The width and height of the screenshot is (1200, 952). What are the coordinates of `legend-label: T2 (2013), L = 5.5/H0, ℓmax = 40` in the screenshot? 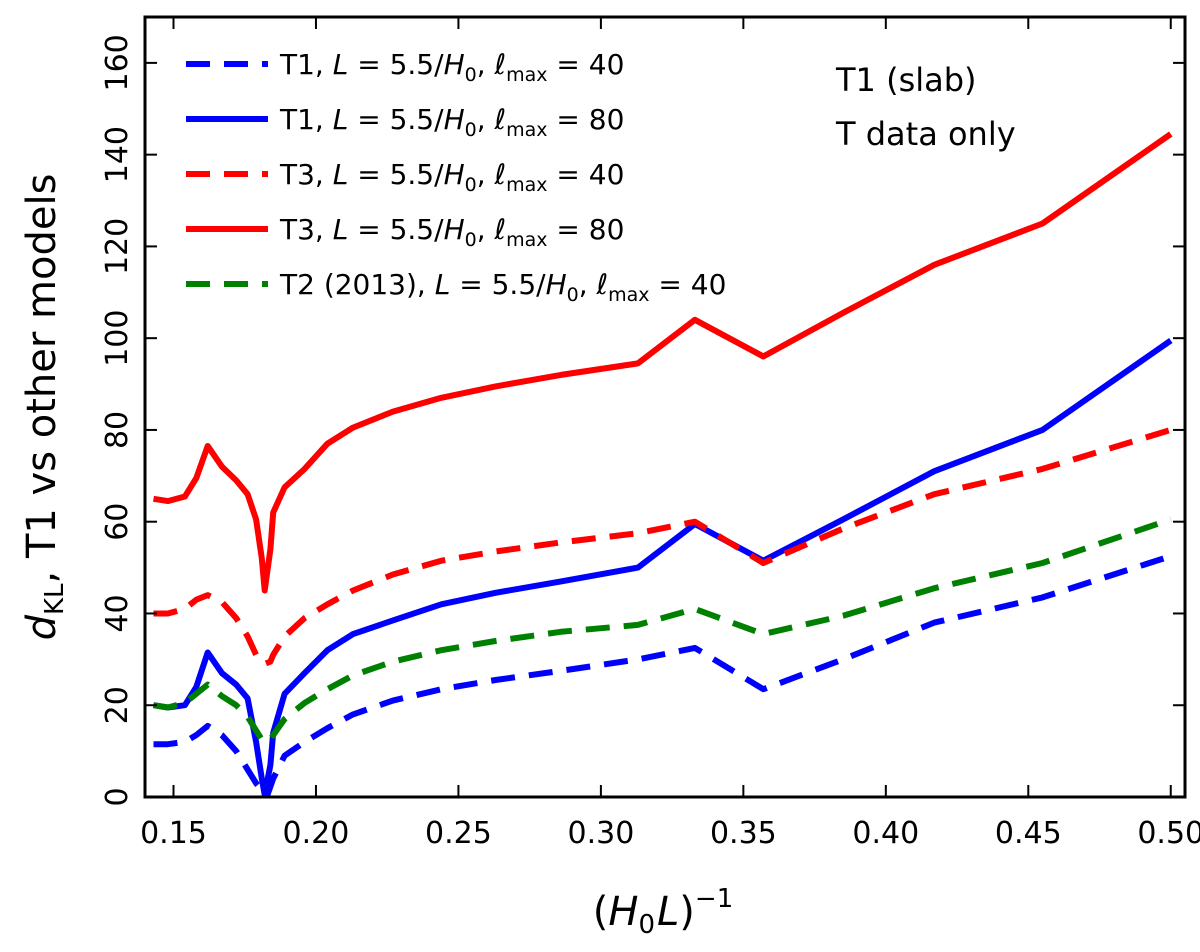 It's located at (502, 287).